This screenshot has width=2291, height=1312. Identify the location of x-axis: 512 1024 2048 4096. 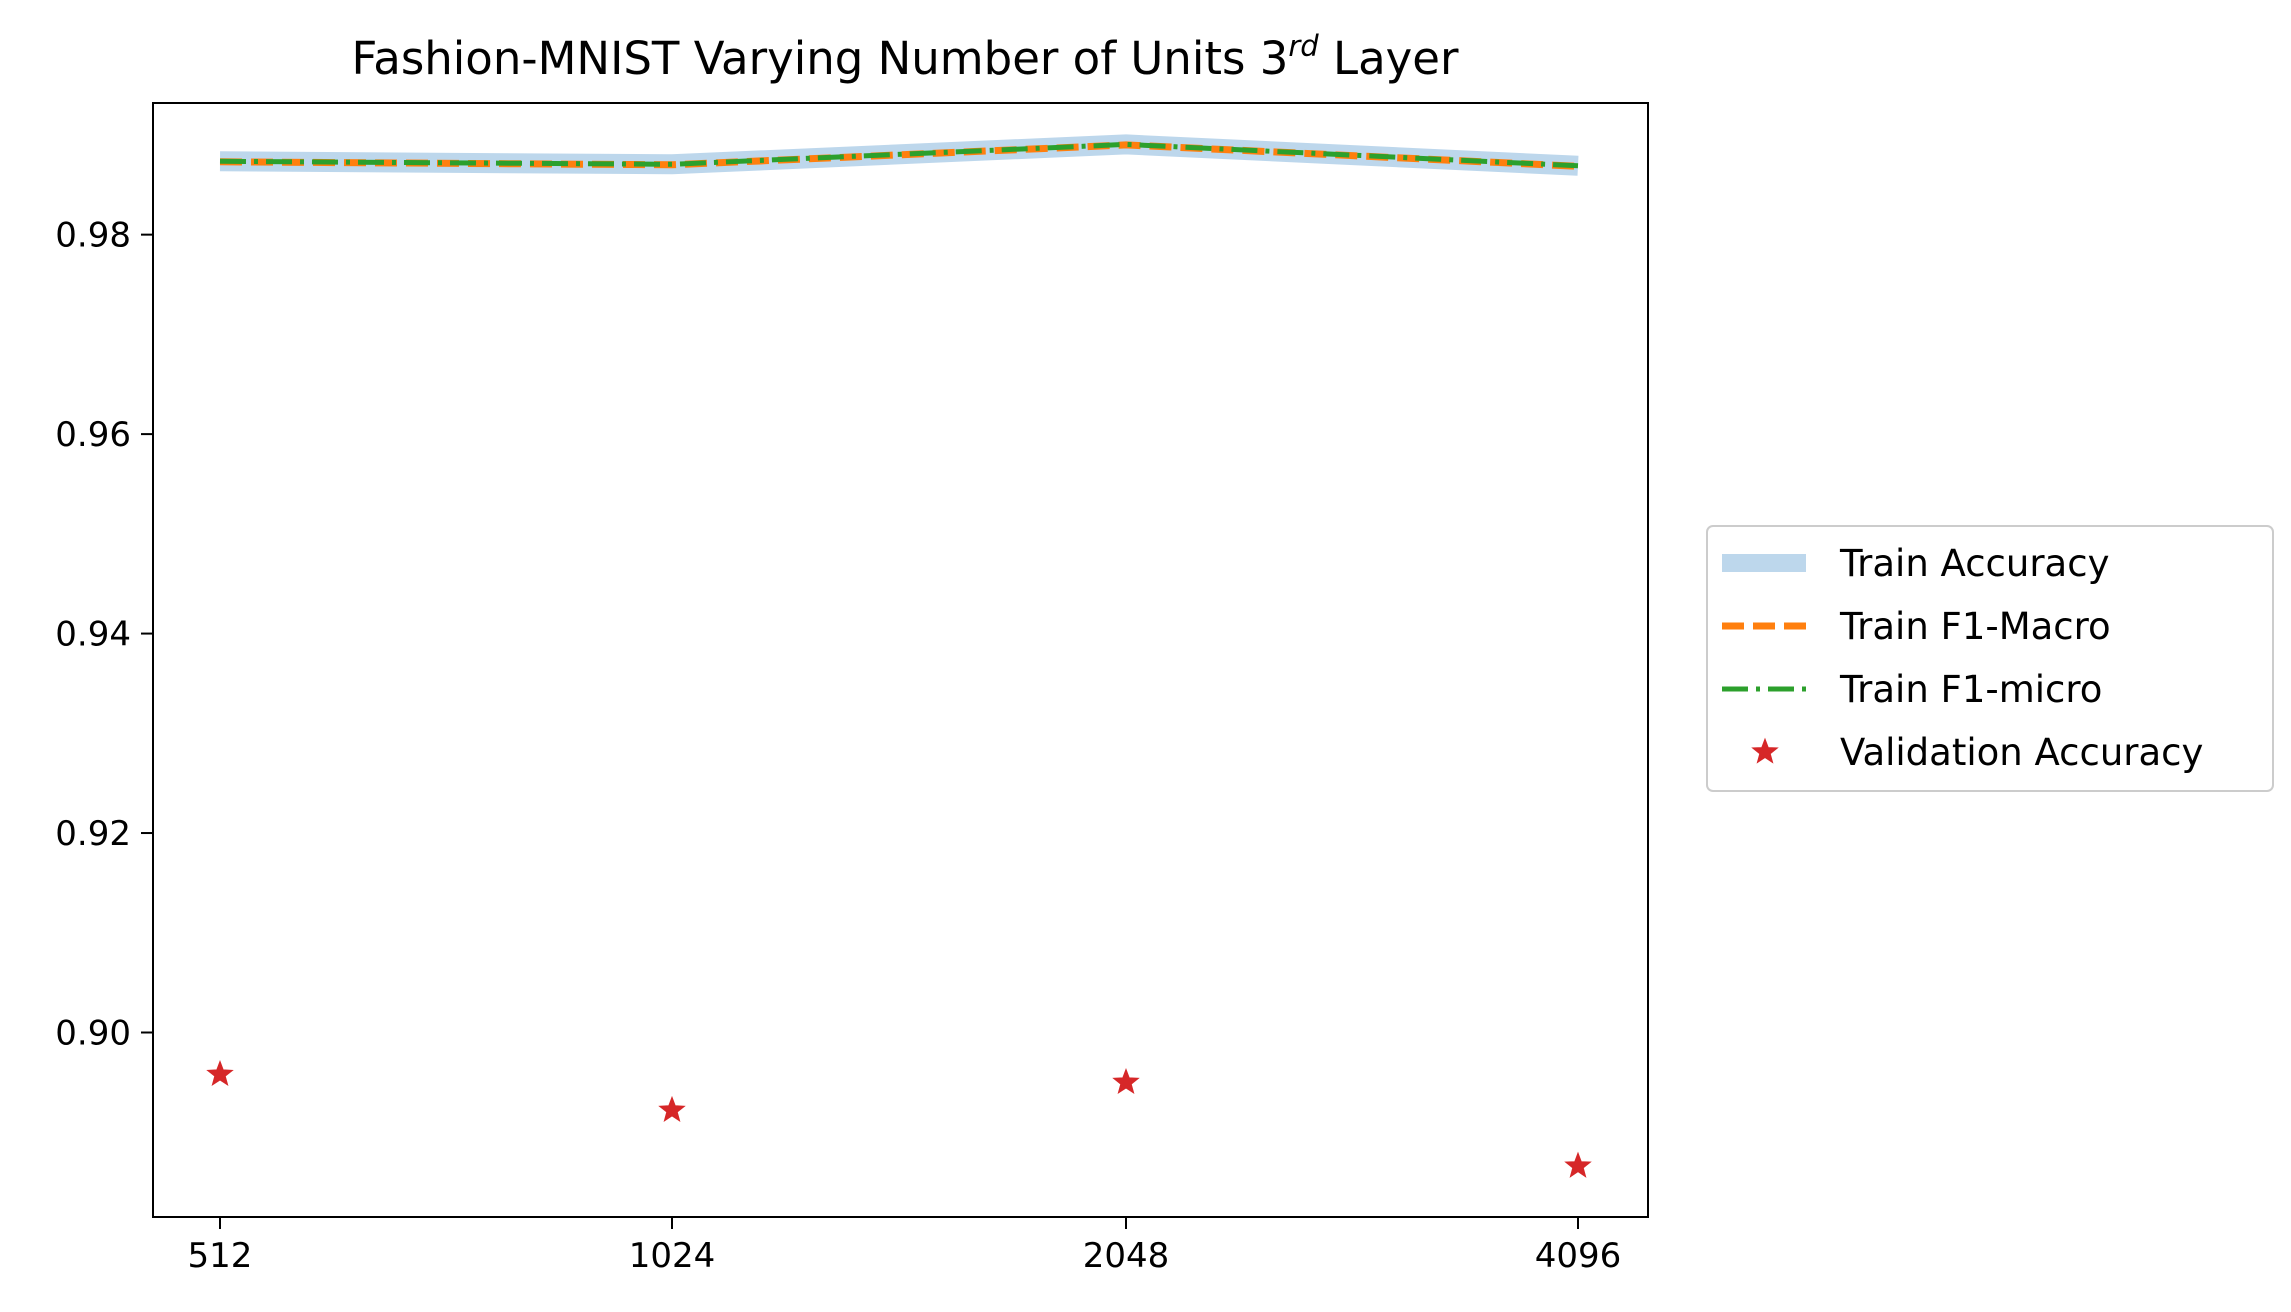
(905, 1246).